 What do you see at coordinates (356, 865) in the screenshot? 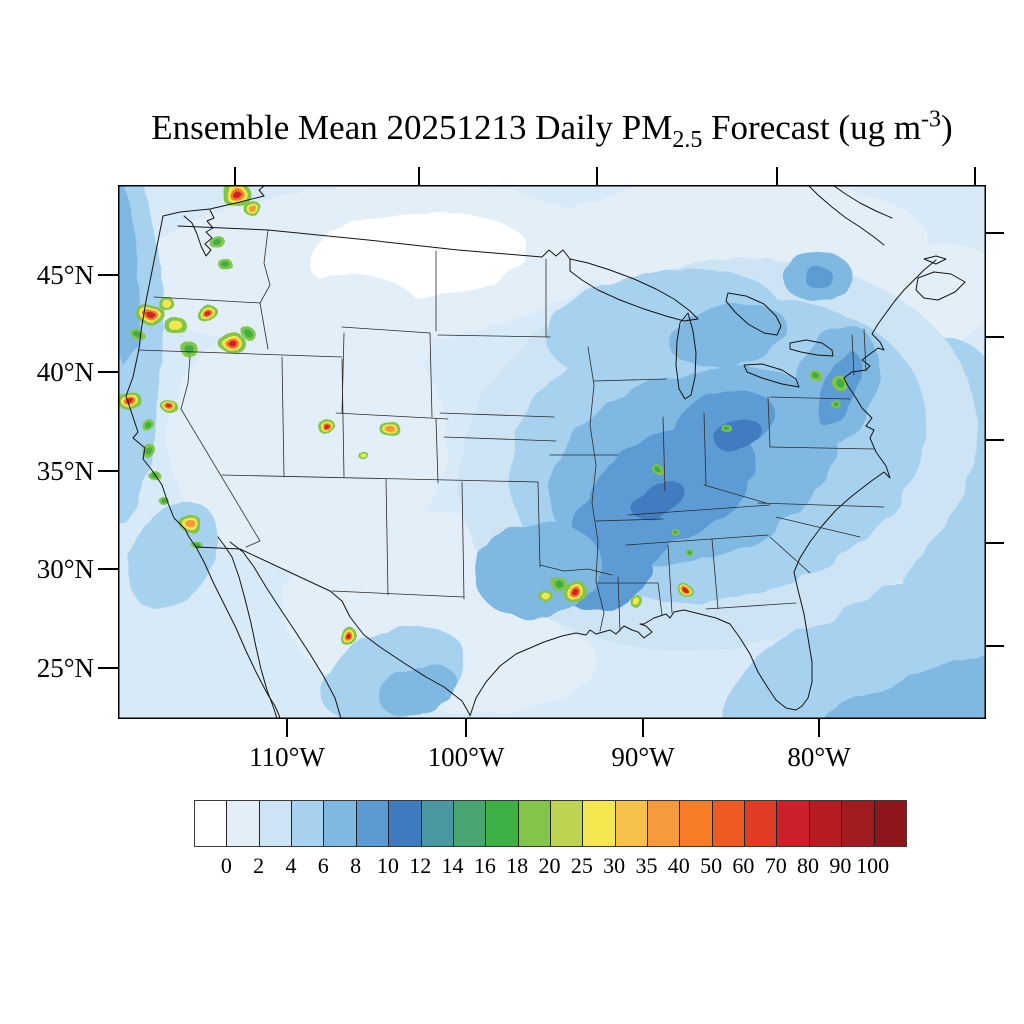
I see `colorbar-tick-label: 8` at bounding box center [356, 865].